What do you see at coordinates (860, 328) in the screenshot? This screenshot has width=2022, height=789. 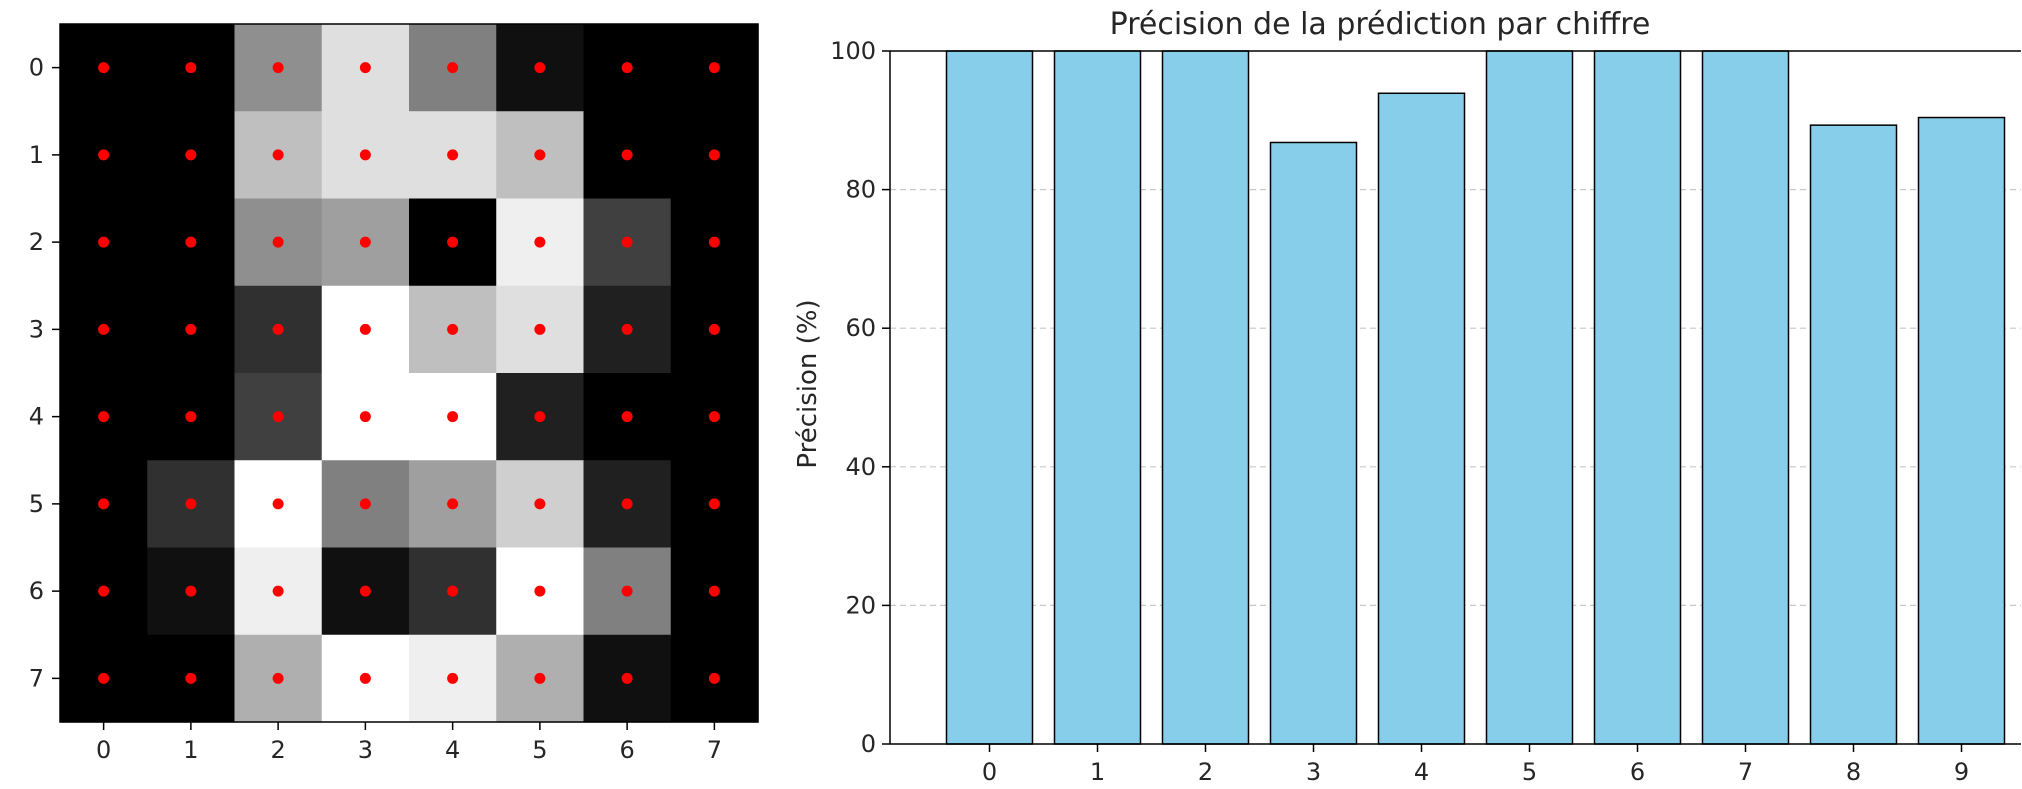 I see `y-tick-label: 60` at bounding box center [860, 328].